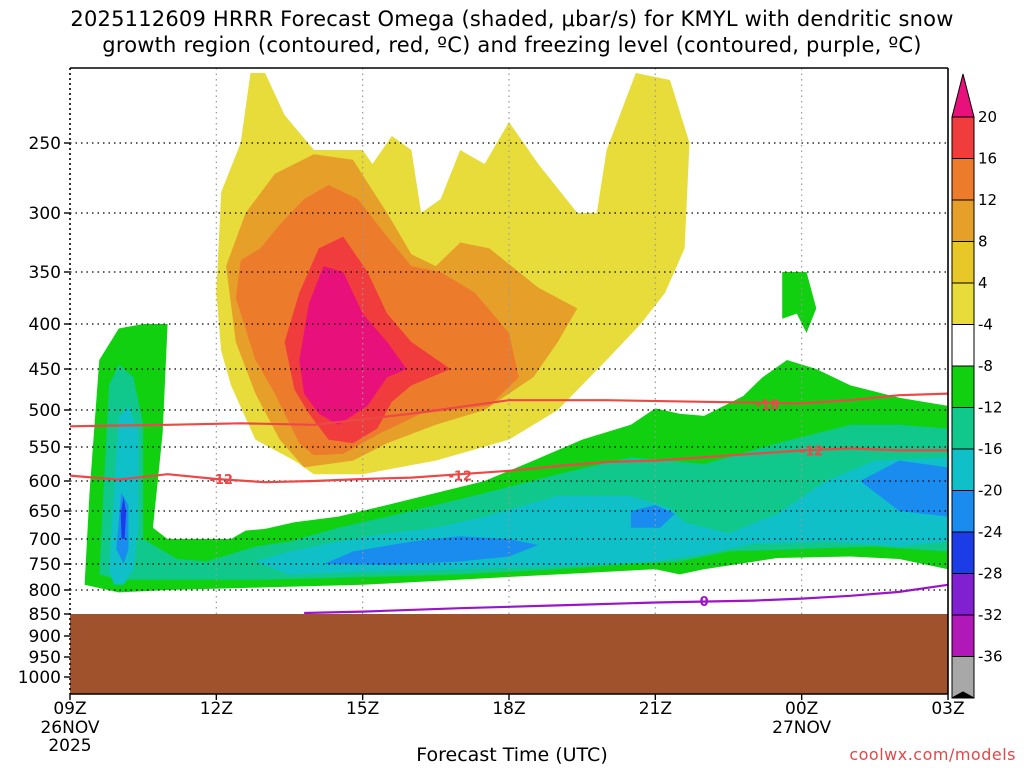  I want to click on x-tick-sublabel-09Z-0: 26NOV, so click(69, 728).